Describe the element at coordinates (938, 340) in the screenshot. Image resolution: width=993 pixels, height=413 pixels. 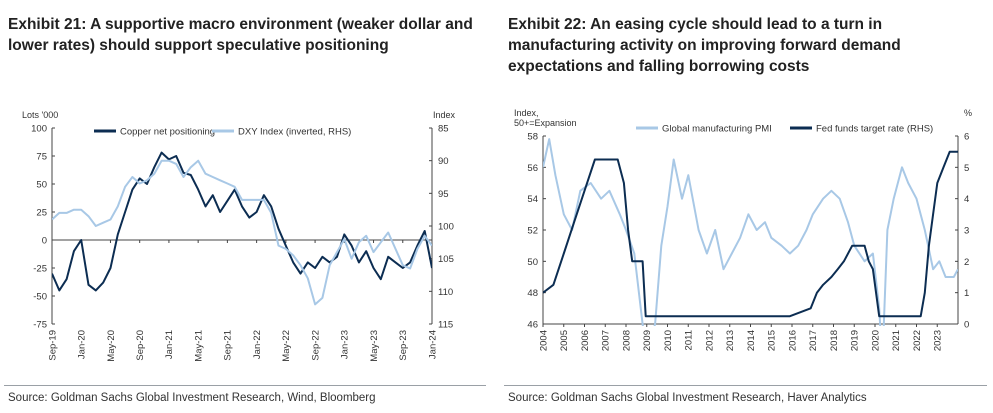
I see `x-tick-label: 2023` at that location.